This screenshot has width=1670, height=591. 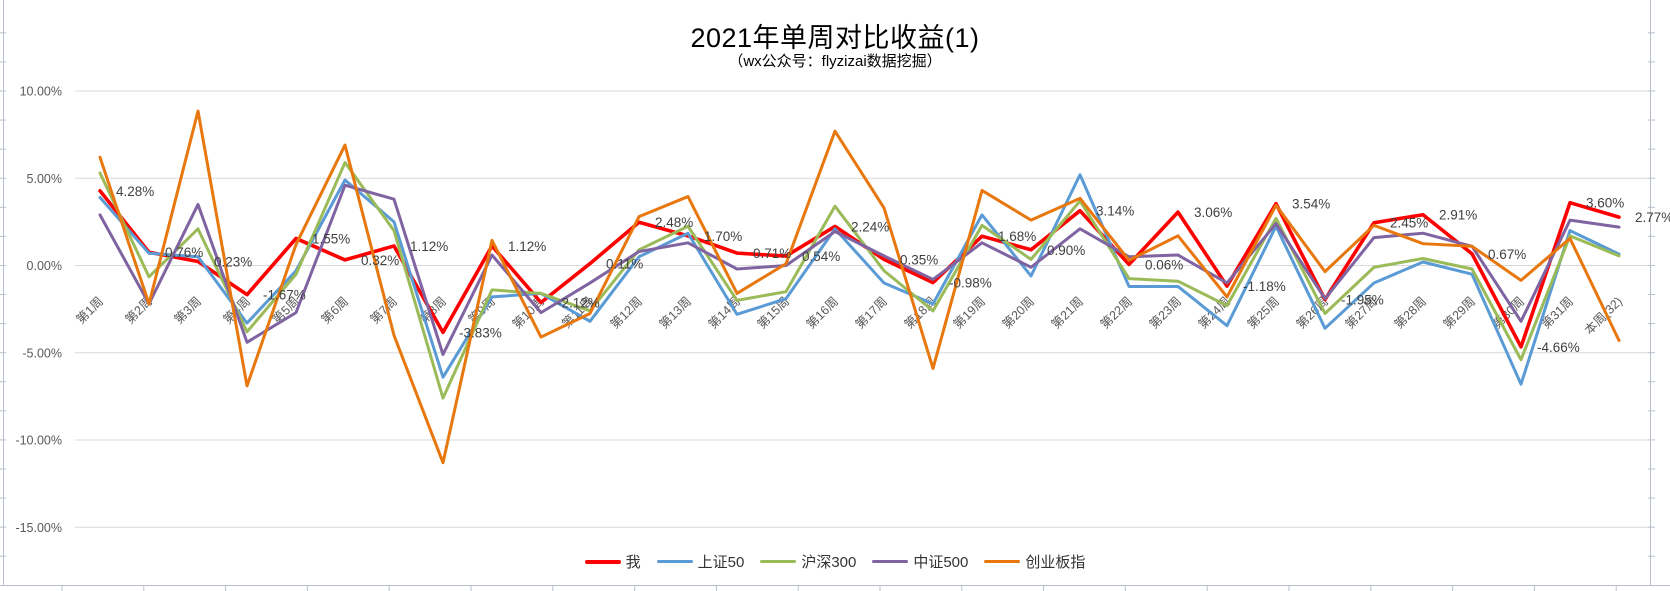 What do you see at coordinates (1410, 312) in the screenshot?
I see `x-axis-label: 第28周` at bounding box center [1410, 312].